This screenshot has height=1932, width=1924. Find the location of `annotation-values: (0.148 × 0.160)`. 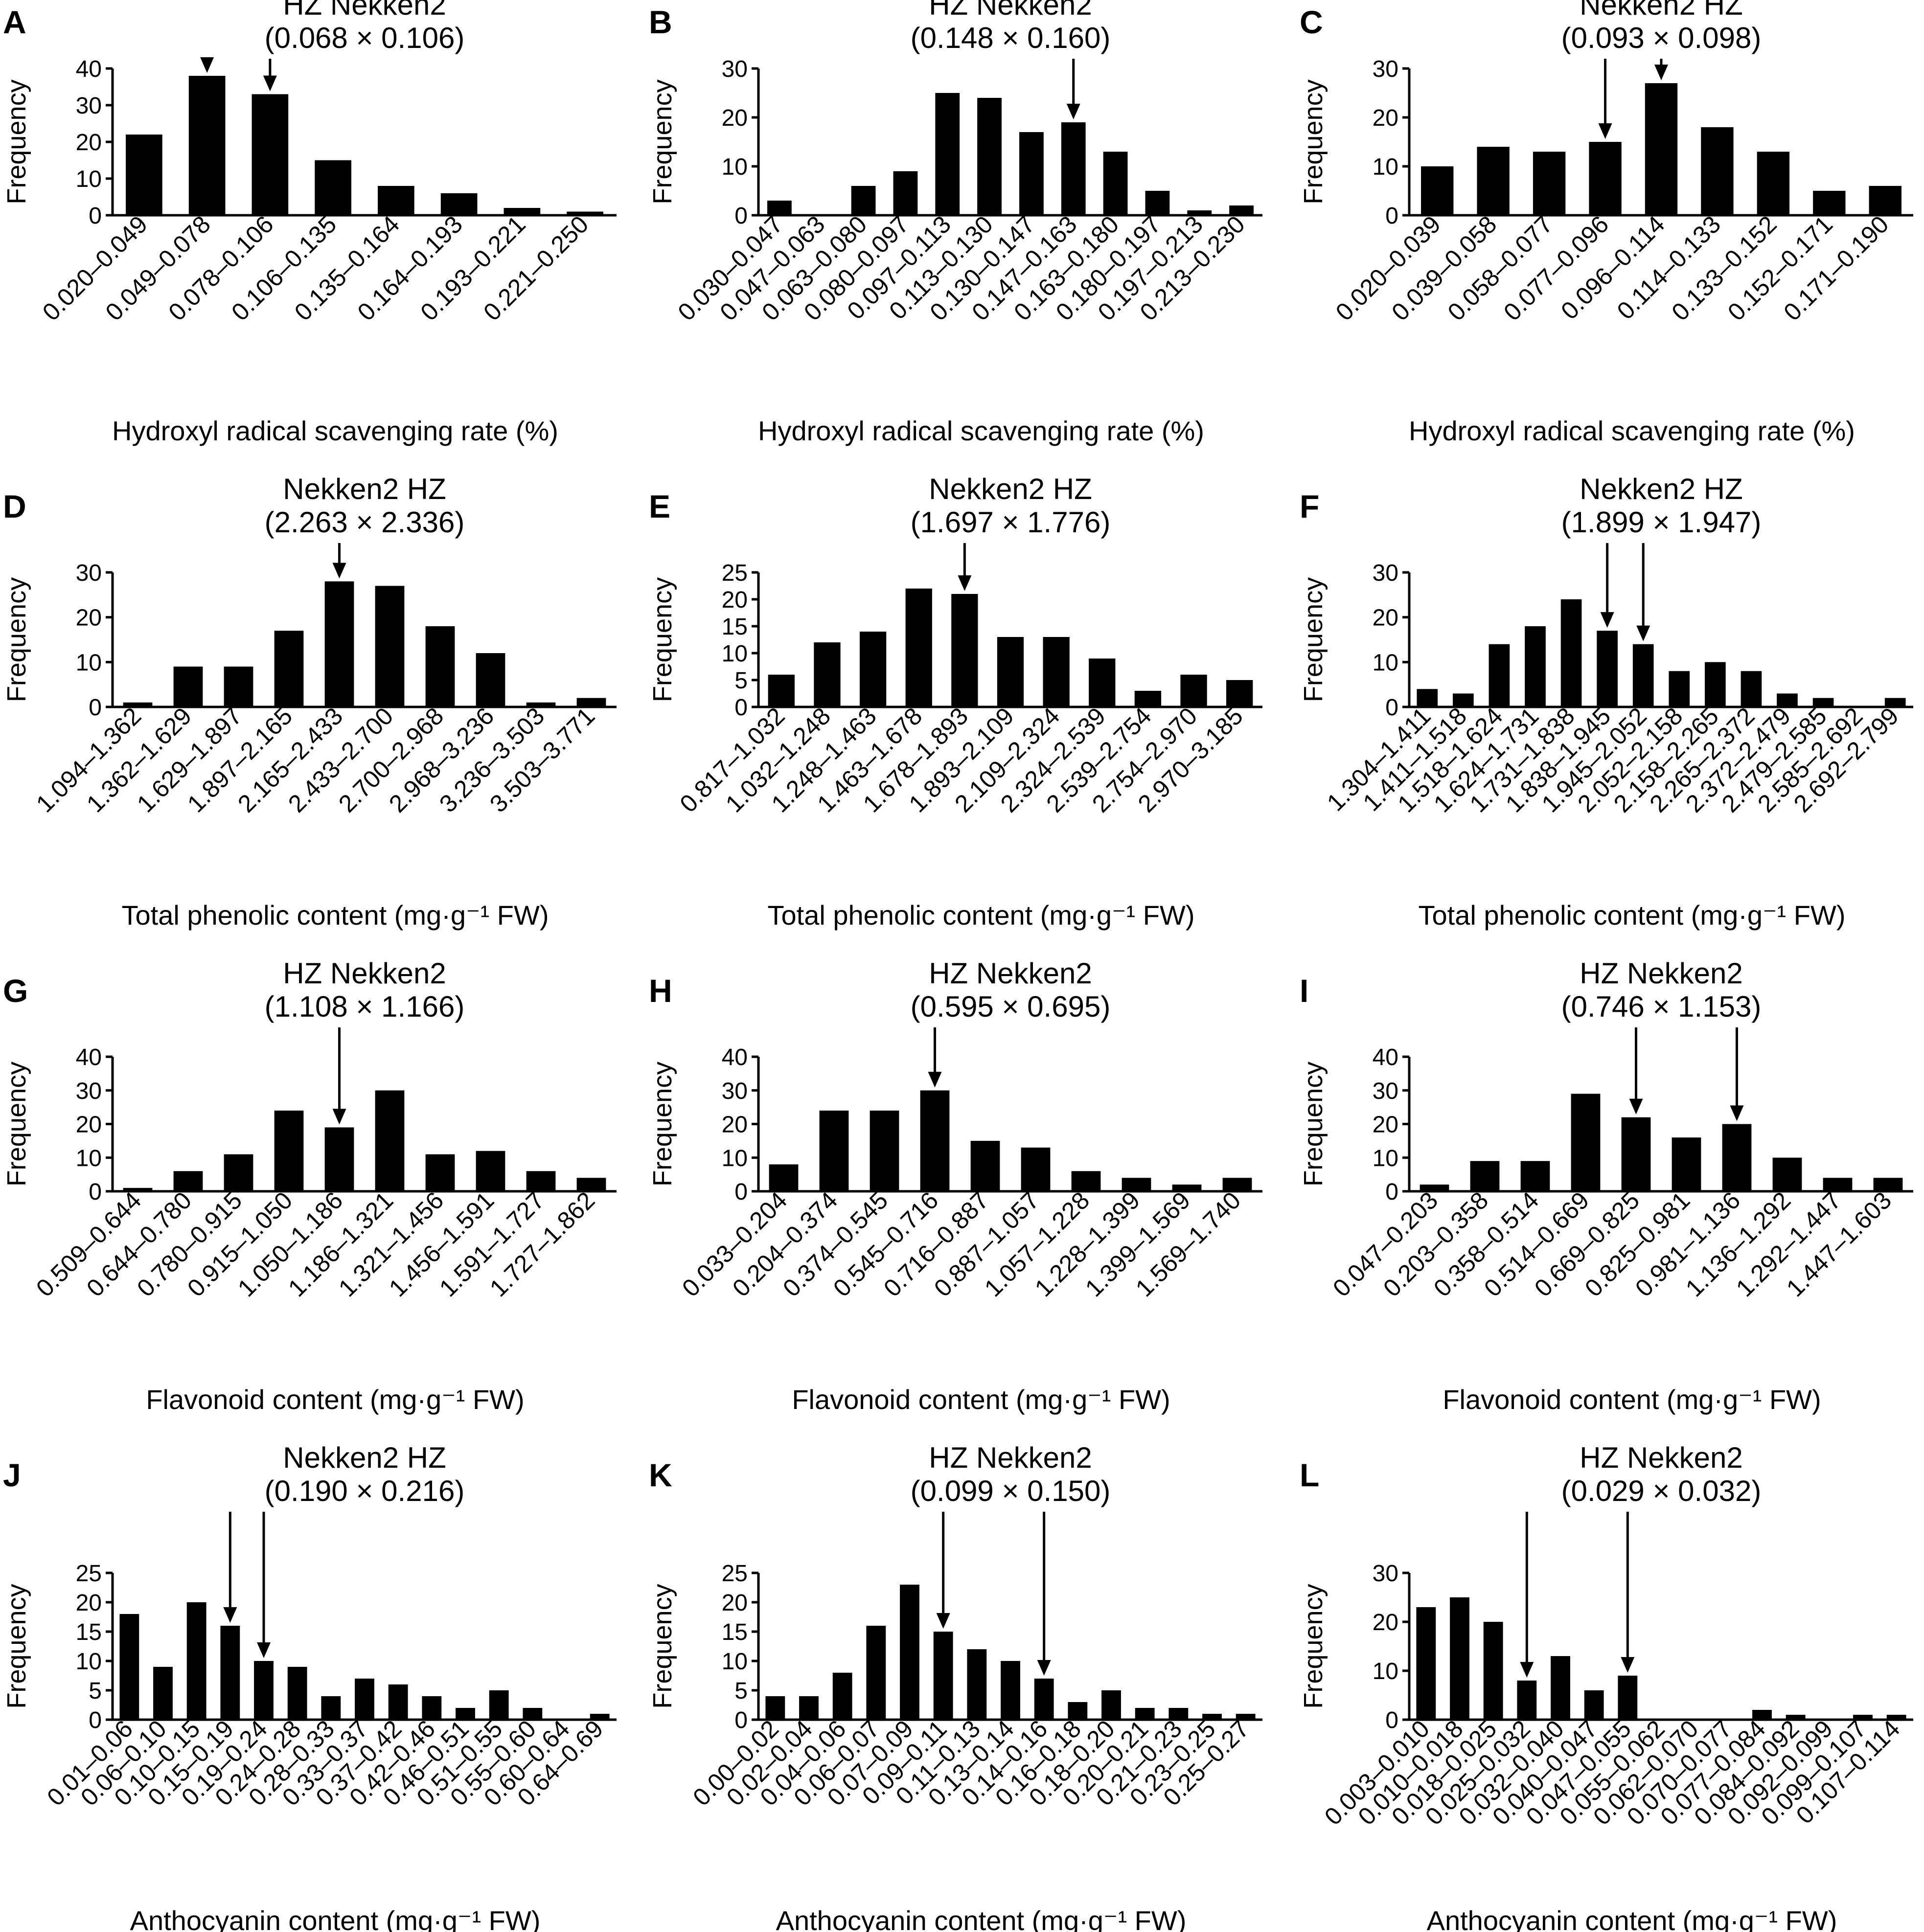

annotation-values: (0.148 × 0.160) is located at coordinates (1011, 38).